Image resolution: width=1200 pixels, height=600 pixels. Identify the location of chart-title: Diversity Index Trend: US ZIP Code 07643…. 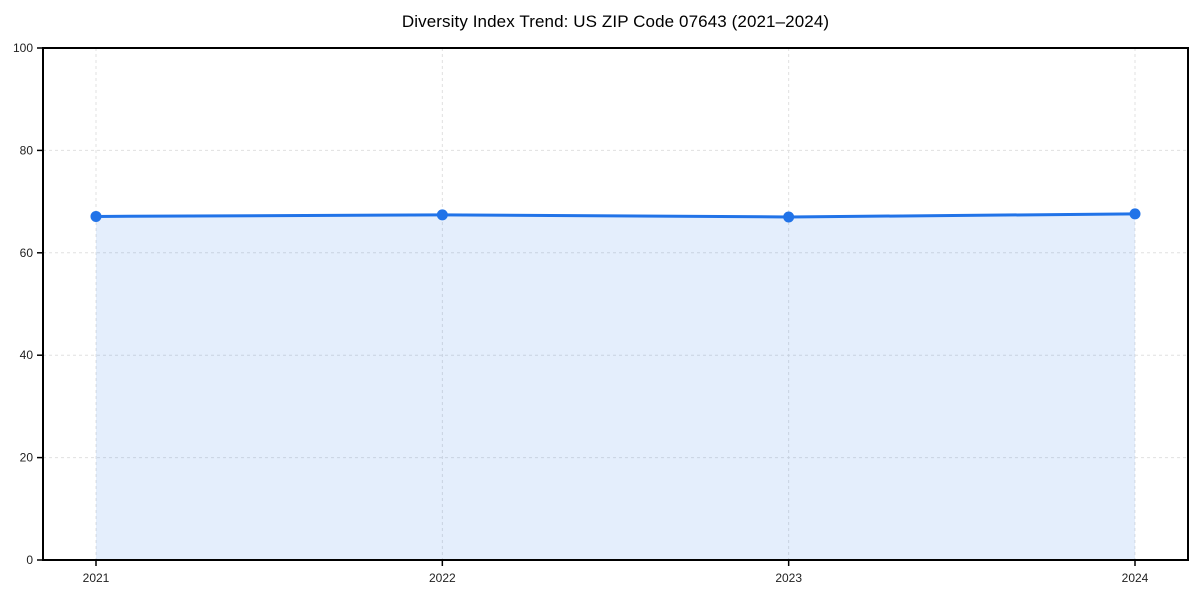
(615, 21).